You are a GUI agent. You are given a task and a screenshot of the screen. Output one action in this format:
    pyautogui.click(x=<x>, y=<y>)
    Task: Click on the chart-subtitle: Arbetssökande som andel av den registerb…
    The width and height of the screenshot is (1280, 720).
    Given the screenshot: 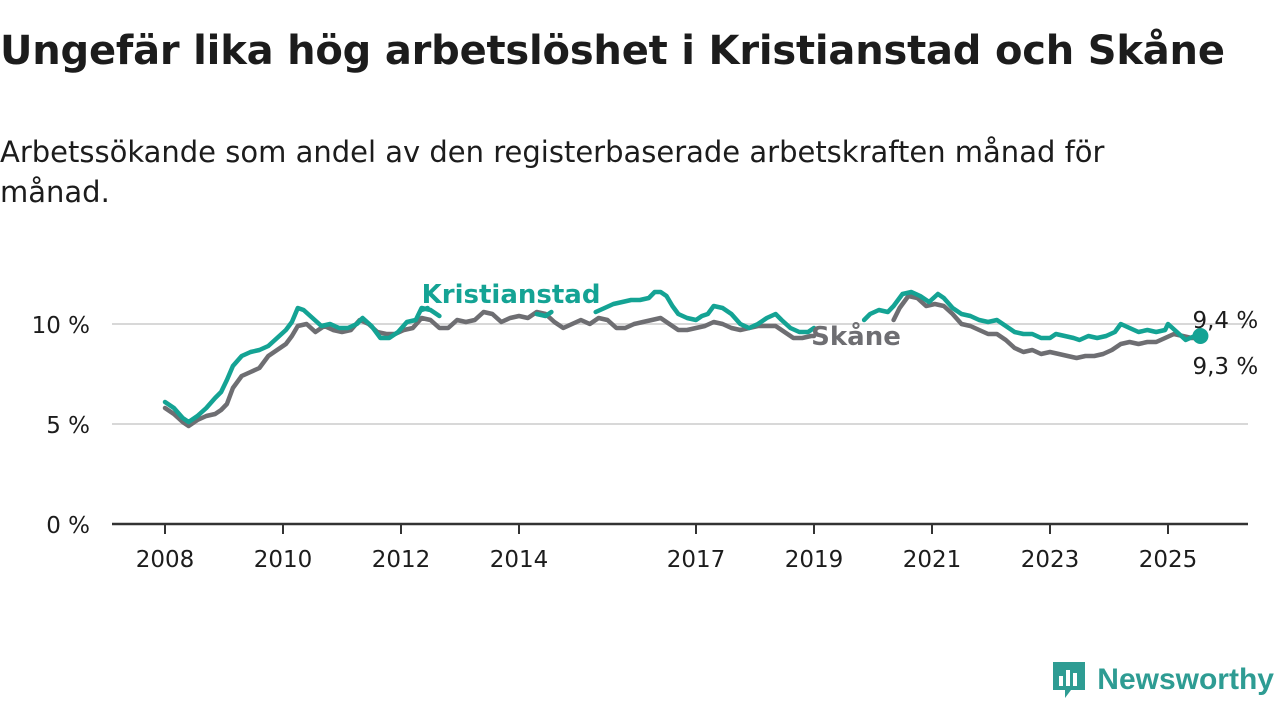 What is the action you would take?
    pyautogui.click(x=552, y=172)
    